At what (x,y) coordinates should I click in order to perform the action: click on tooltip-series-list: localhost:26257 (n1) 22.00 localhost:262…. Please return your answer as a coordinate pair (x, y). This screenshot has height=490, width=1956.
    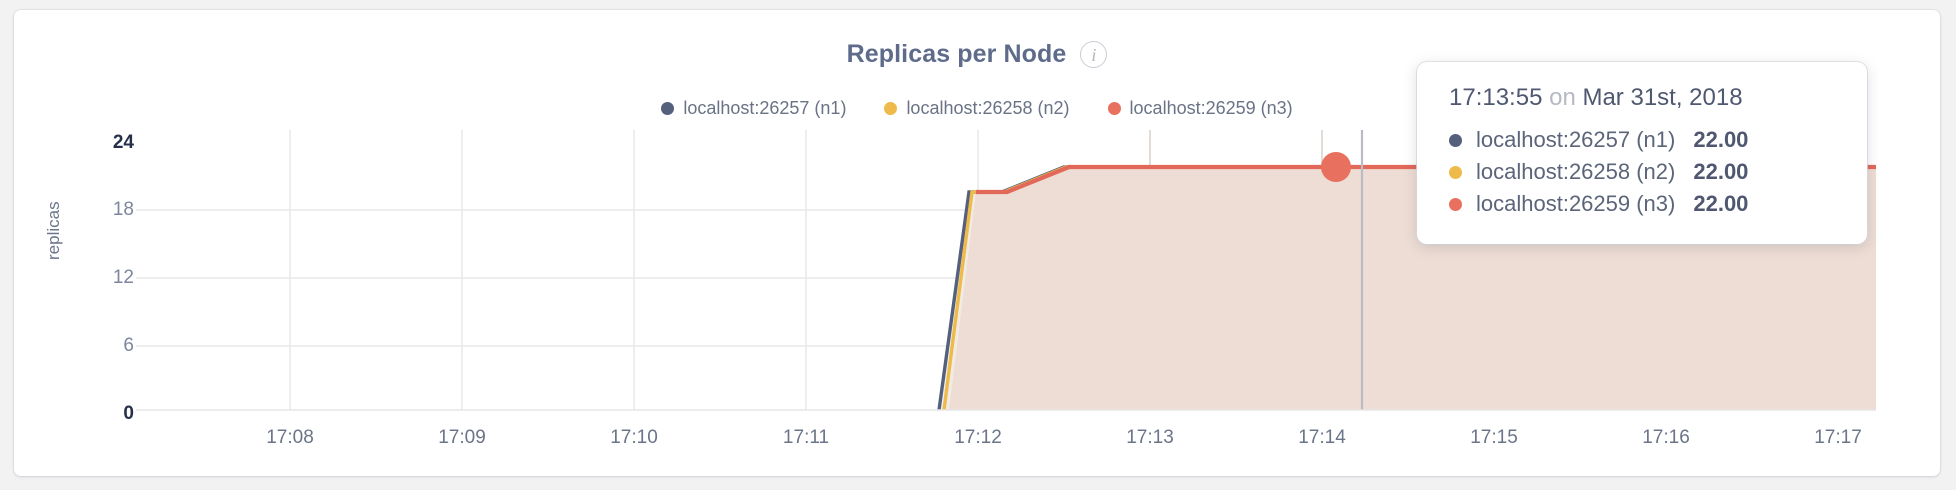
    Looking at the image, I should click on (1645, 172).